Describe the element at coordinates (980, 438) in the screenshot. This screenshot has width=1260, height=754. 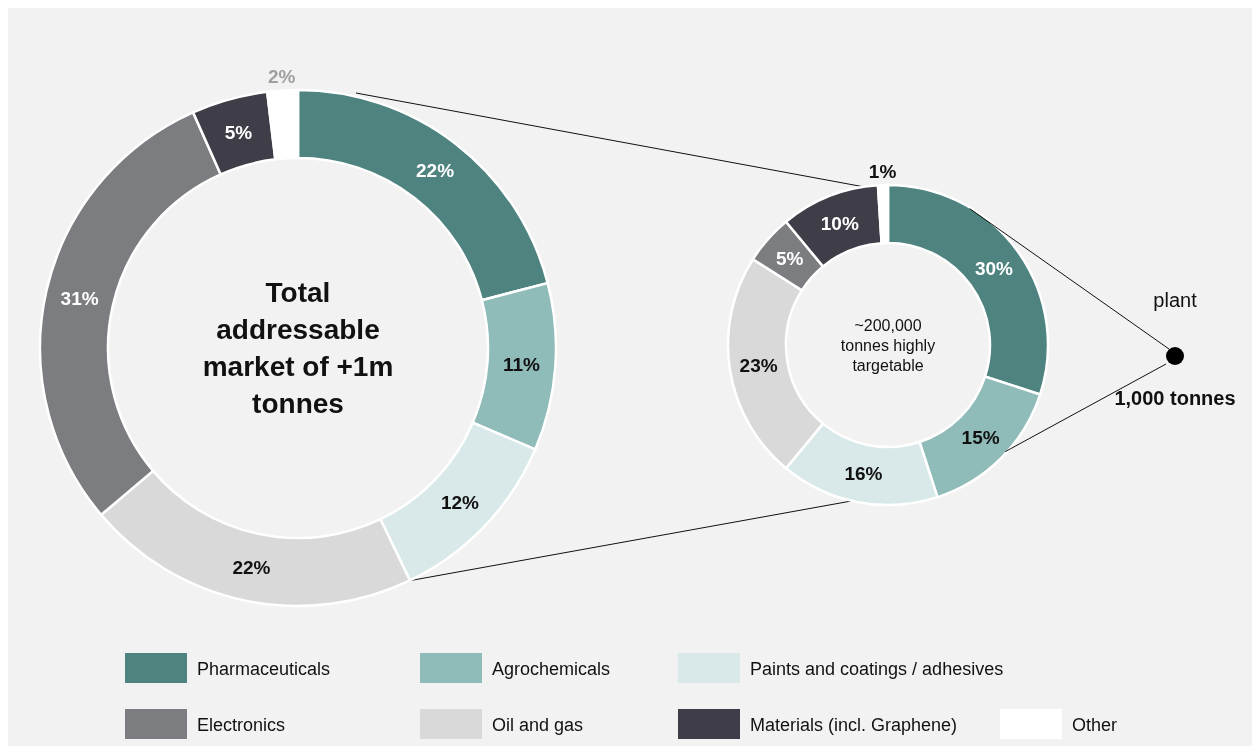
I see `data-label: 15%` at that location.